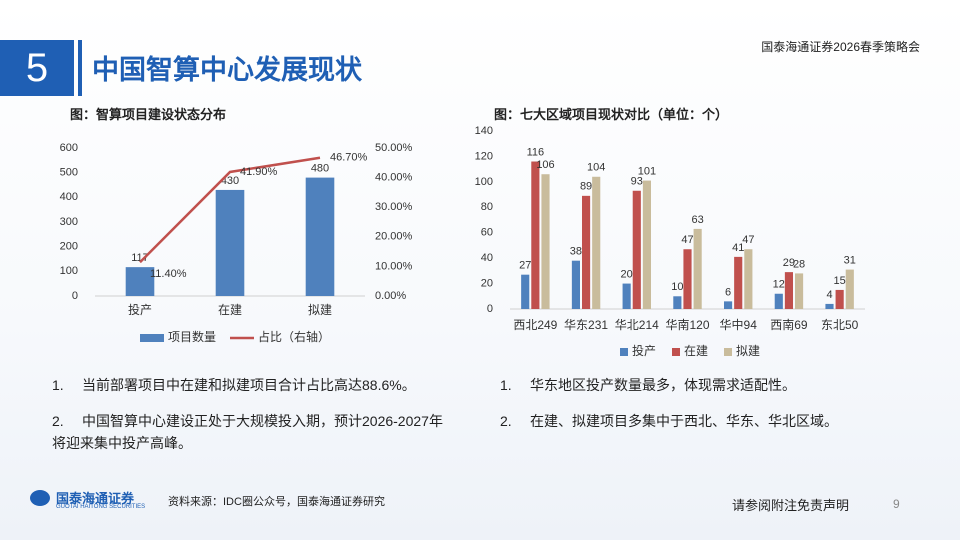 Image resolution: width=960 pixels, height=540 pixels. I want to click on value-label: 89, so click(586, 187).